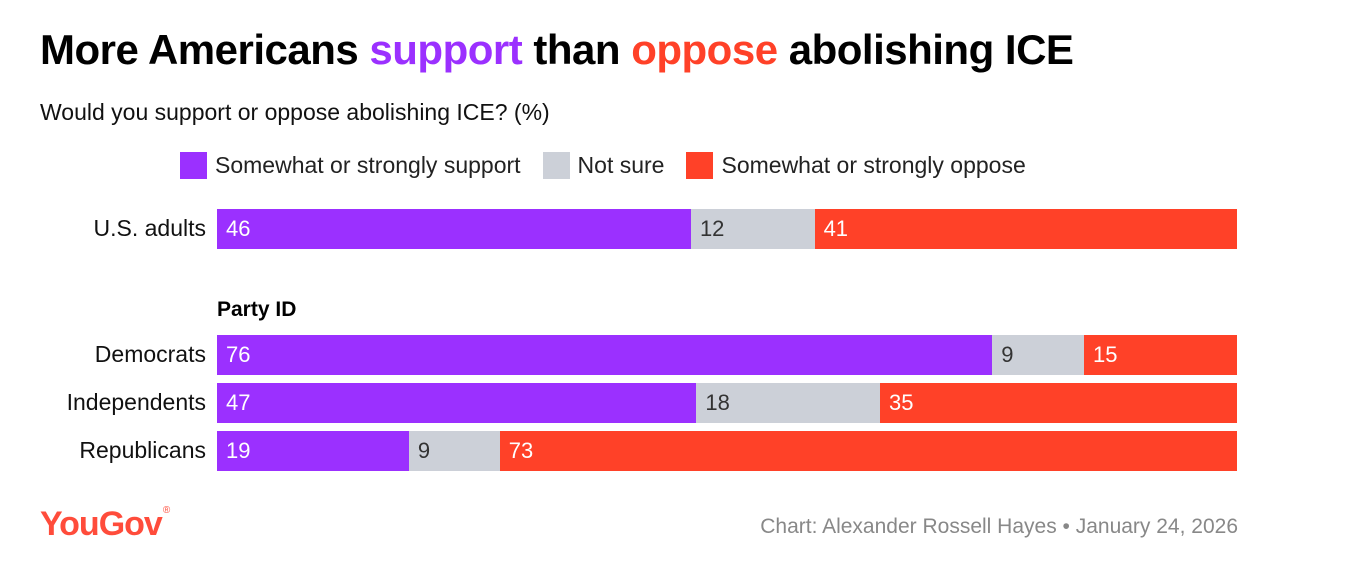 This screenshot has height=580, width=1354. Describe the element at coordinates (257, 309) in the screenshot. I see `group-label-party-id: Party ID` at that location.